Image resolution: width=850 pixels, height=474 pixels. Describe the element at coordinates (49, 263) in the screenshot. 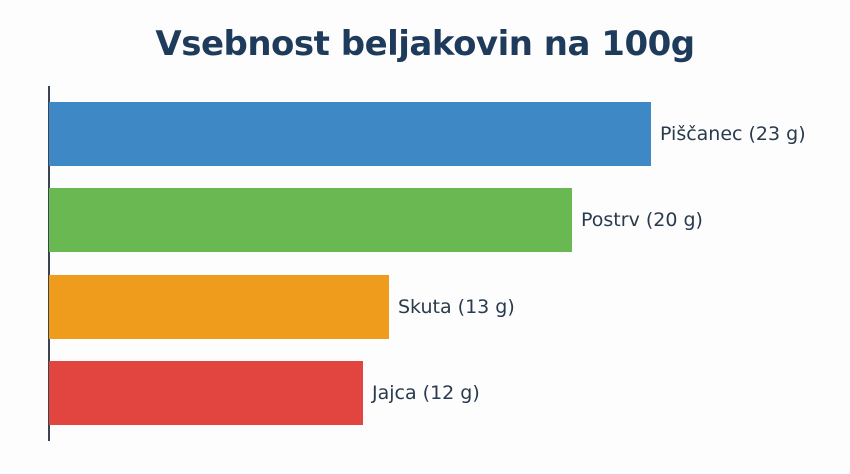

I see `y-axis-line` at that location.